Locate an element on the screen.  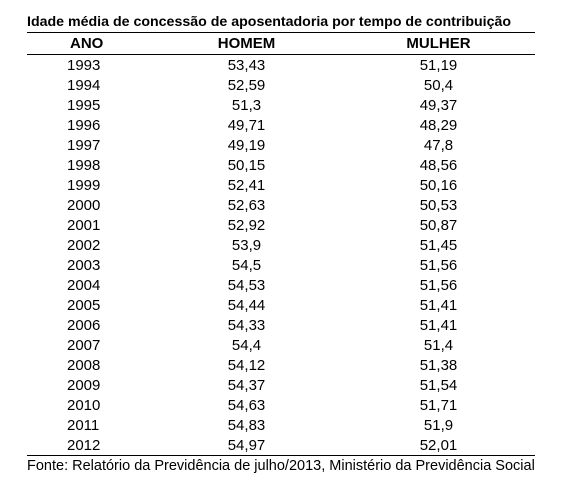
cell-homem: 50,15 is located at coordinates (246, 165).